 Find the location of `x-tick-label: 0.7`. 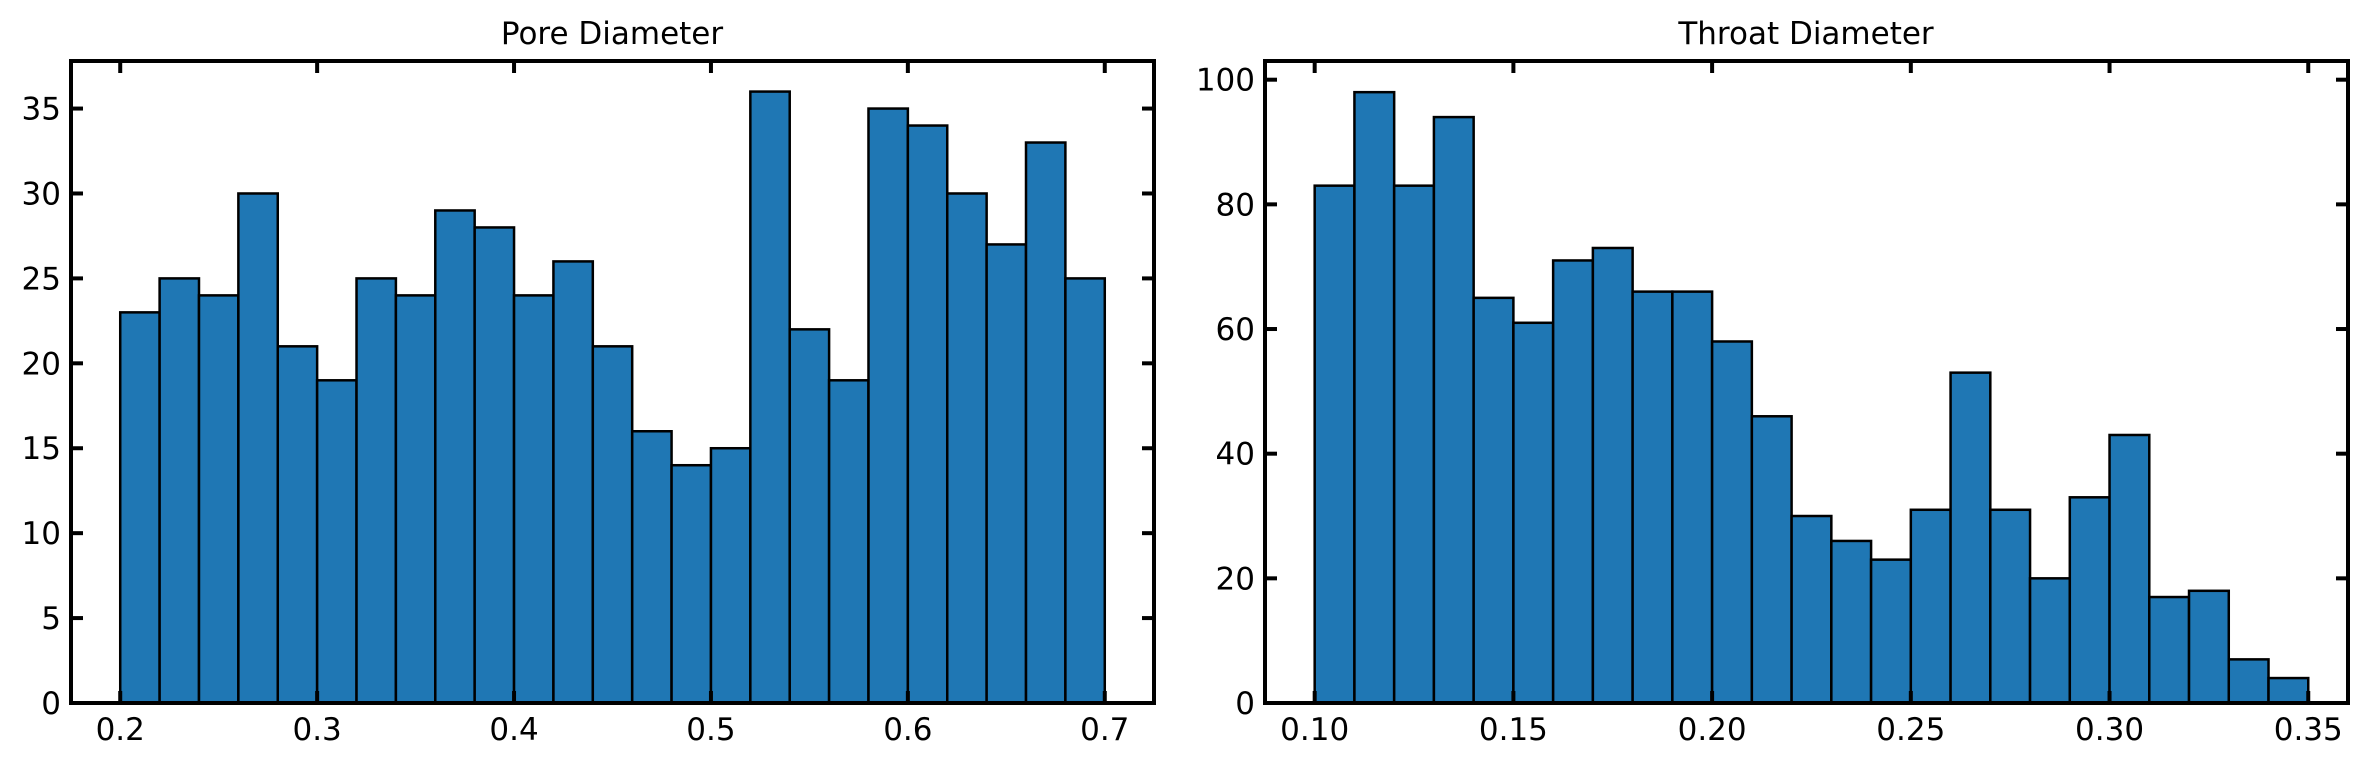

x-tick-label: 0.7 is located at coordinates (1104, 730).